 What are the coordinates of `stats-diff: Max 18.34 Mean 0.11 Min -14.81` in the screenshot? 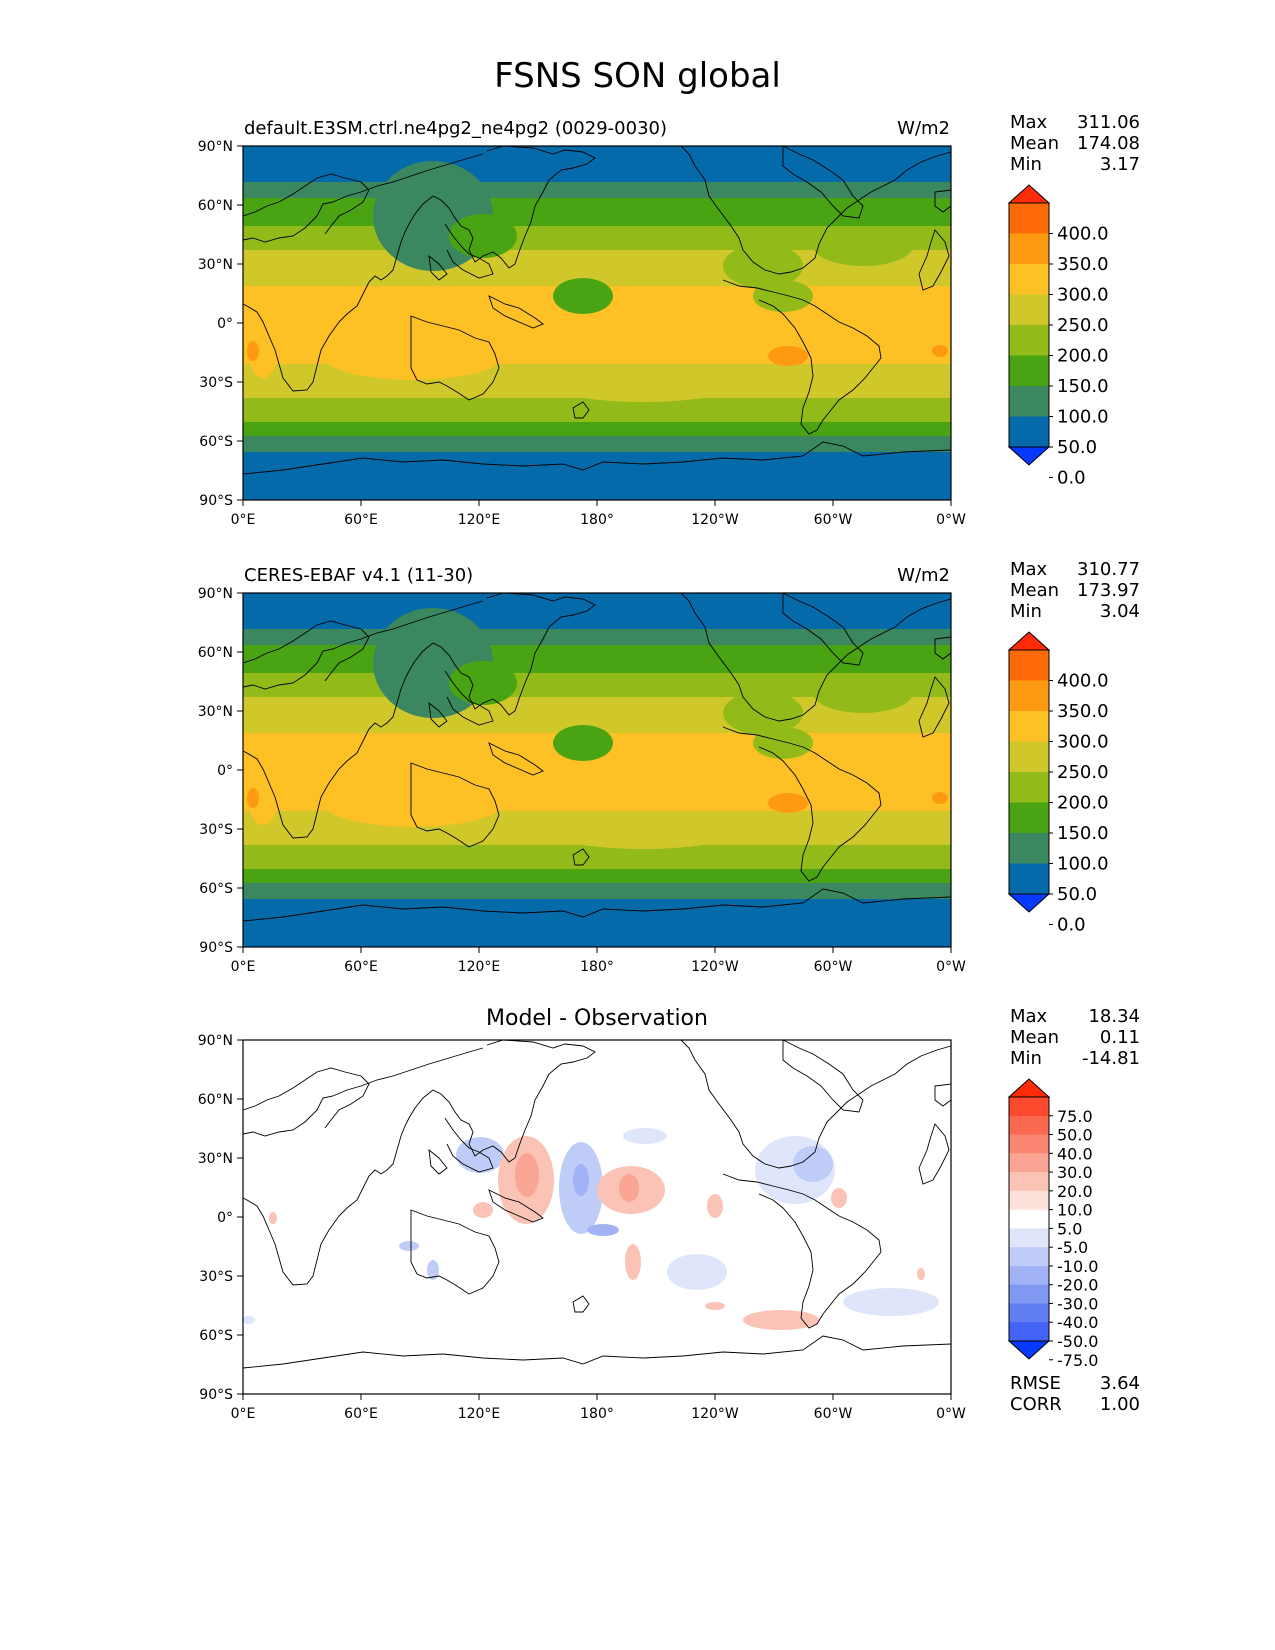 It's located at (1075, 1037).